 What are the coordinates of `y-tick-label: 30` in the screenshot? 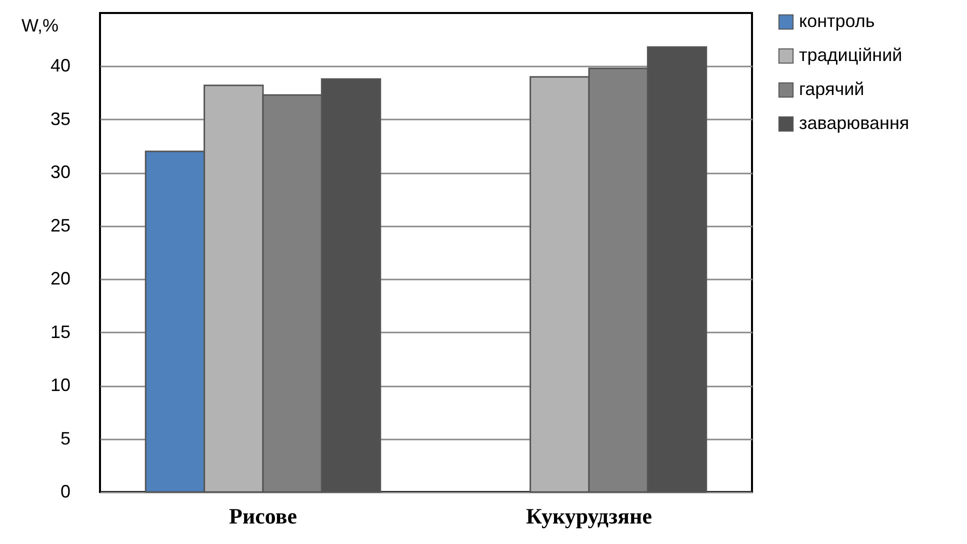 It's located at (60, 172).